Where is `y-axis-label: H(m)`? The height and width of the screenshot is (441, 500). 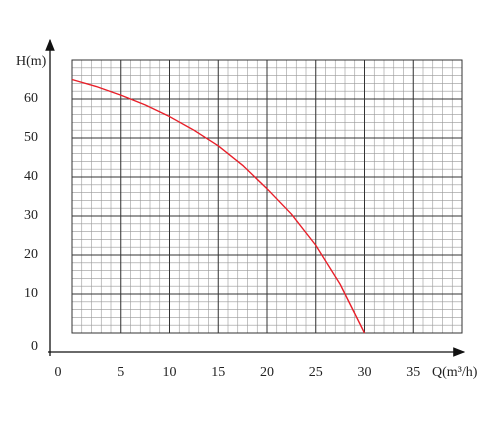
y-axis-label: H(m) is located at coordinates (31, 61).